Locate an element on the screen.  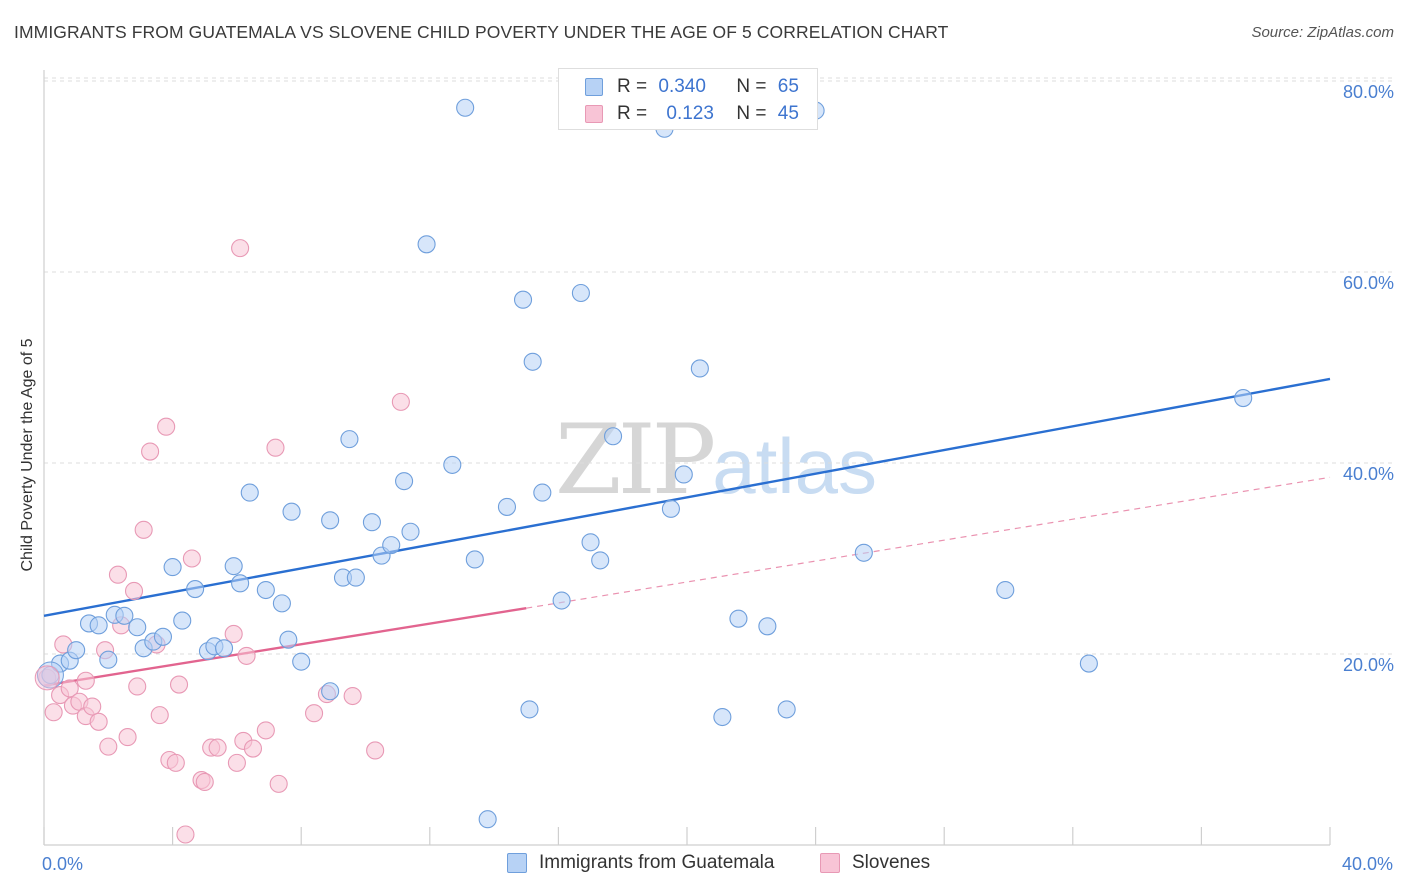
series-legend: Immigrants from Guatemala Slovenes is located at coordinates (703, 865).